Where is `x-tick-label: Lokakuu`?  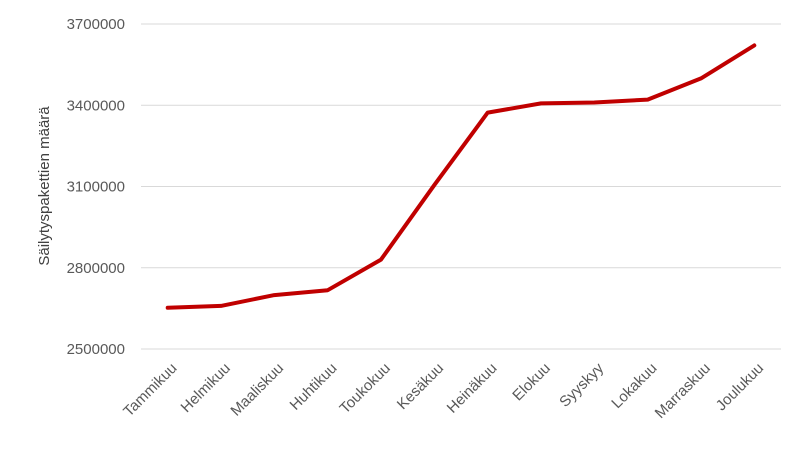 x-tick-label: Lokakuu is located at coordinates (634, 386).